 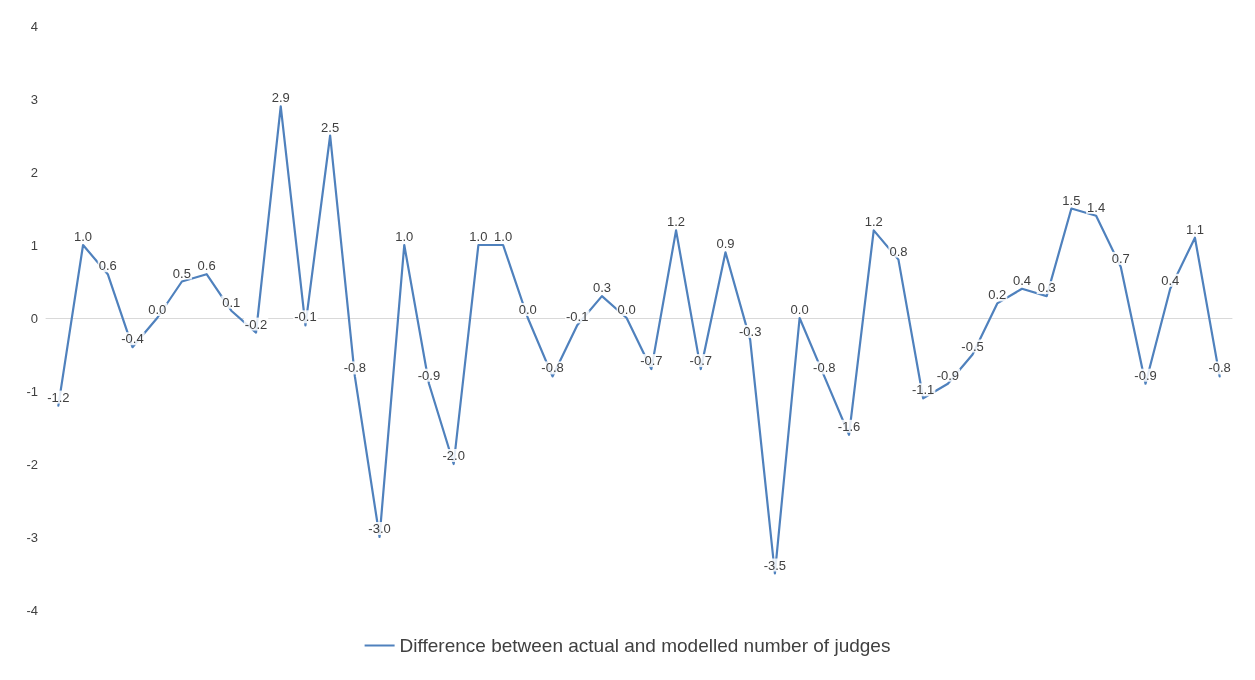 What do you see at coordinates (34, 26) in the screenshot?
I see `y-tick-label: 4` at bounding box center [34, 26].